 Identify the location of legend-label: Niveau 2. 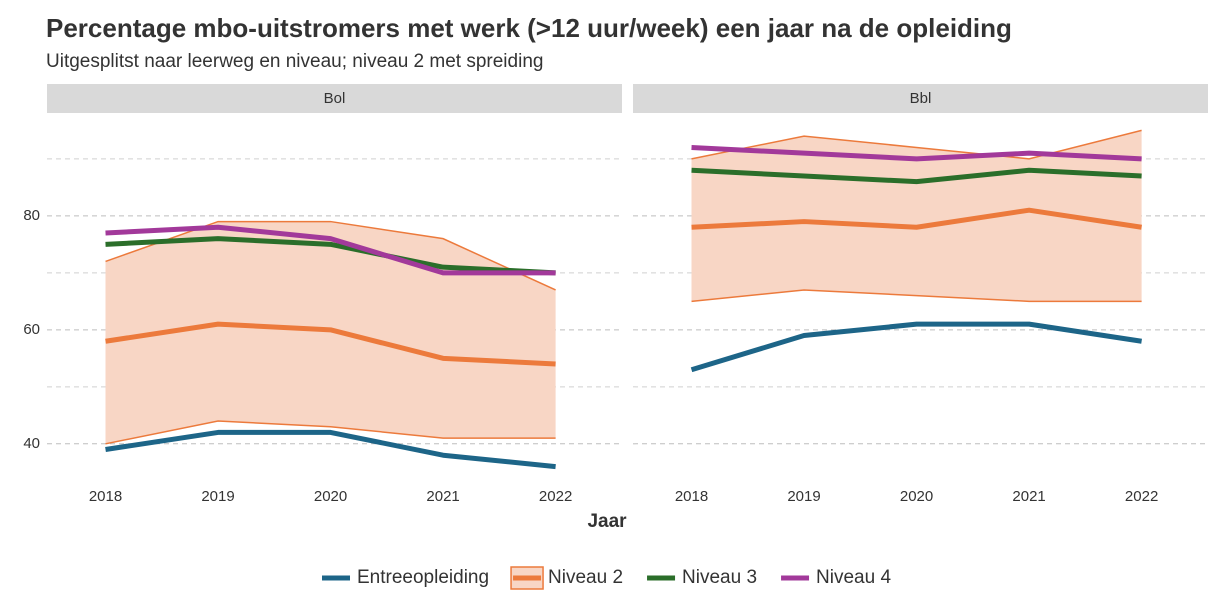
(585, 577).